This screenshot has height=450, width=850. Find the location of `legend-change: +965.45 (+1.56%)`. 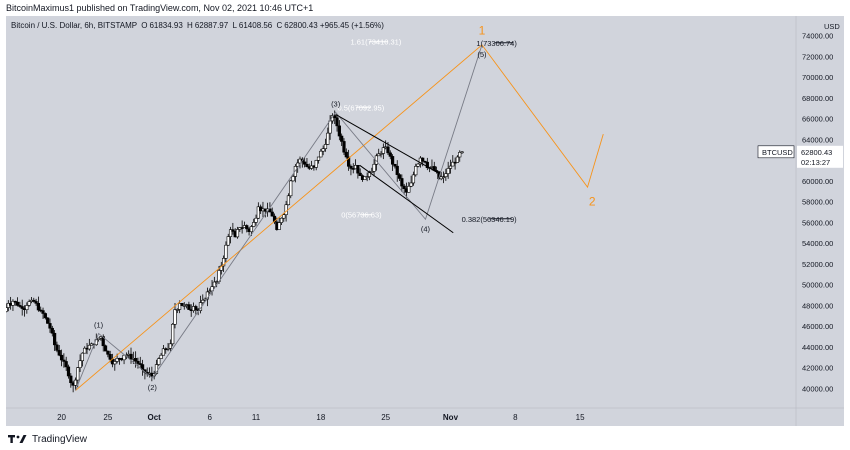

legend-change: +965.45 (+1.56%) is located at coordinates (351, 25).